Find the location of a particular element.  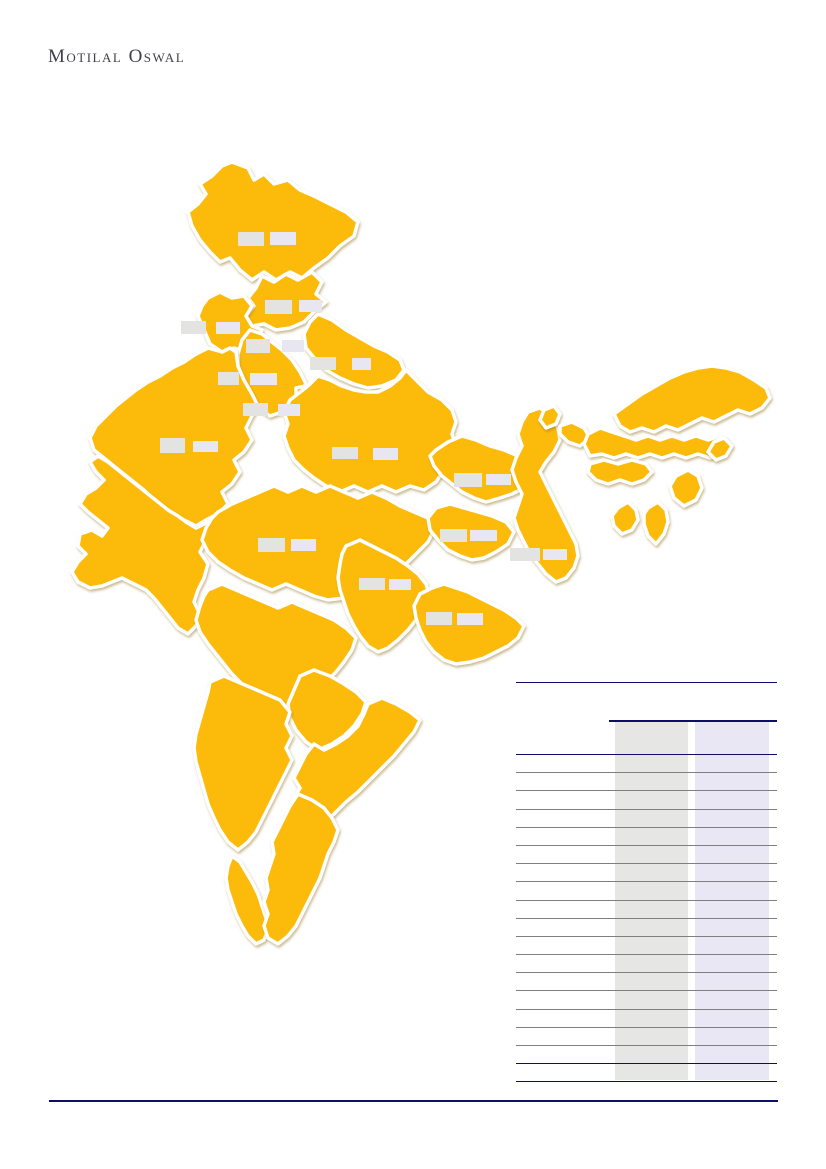

data-table is located at coordinates (646, 882).